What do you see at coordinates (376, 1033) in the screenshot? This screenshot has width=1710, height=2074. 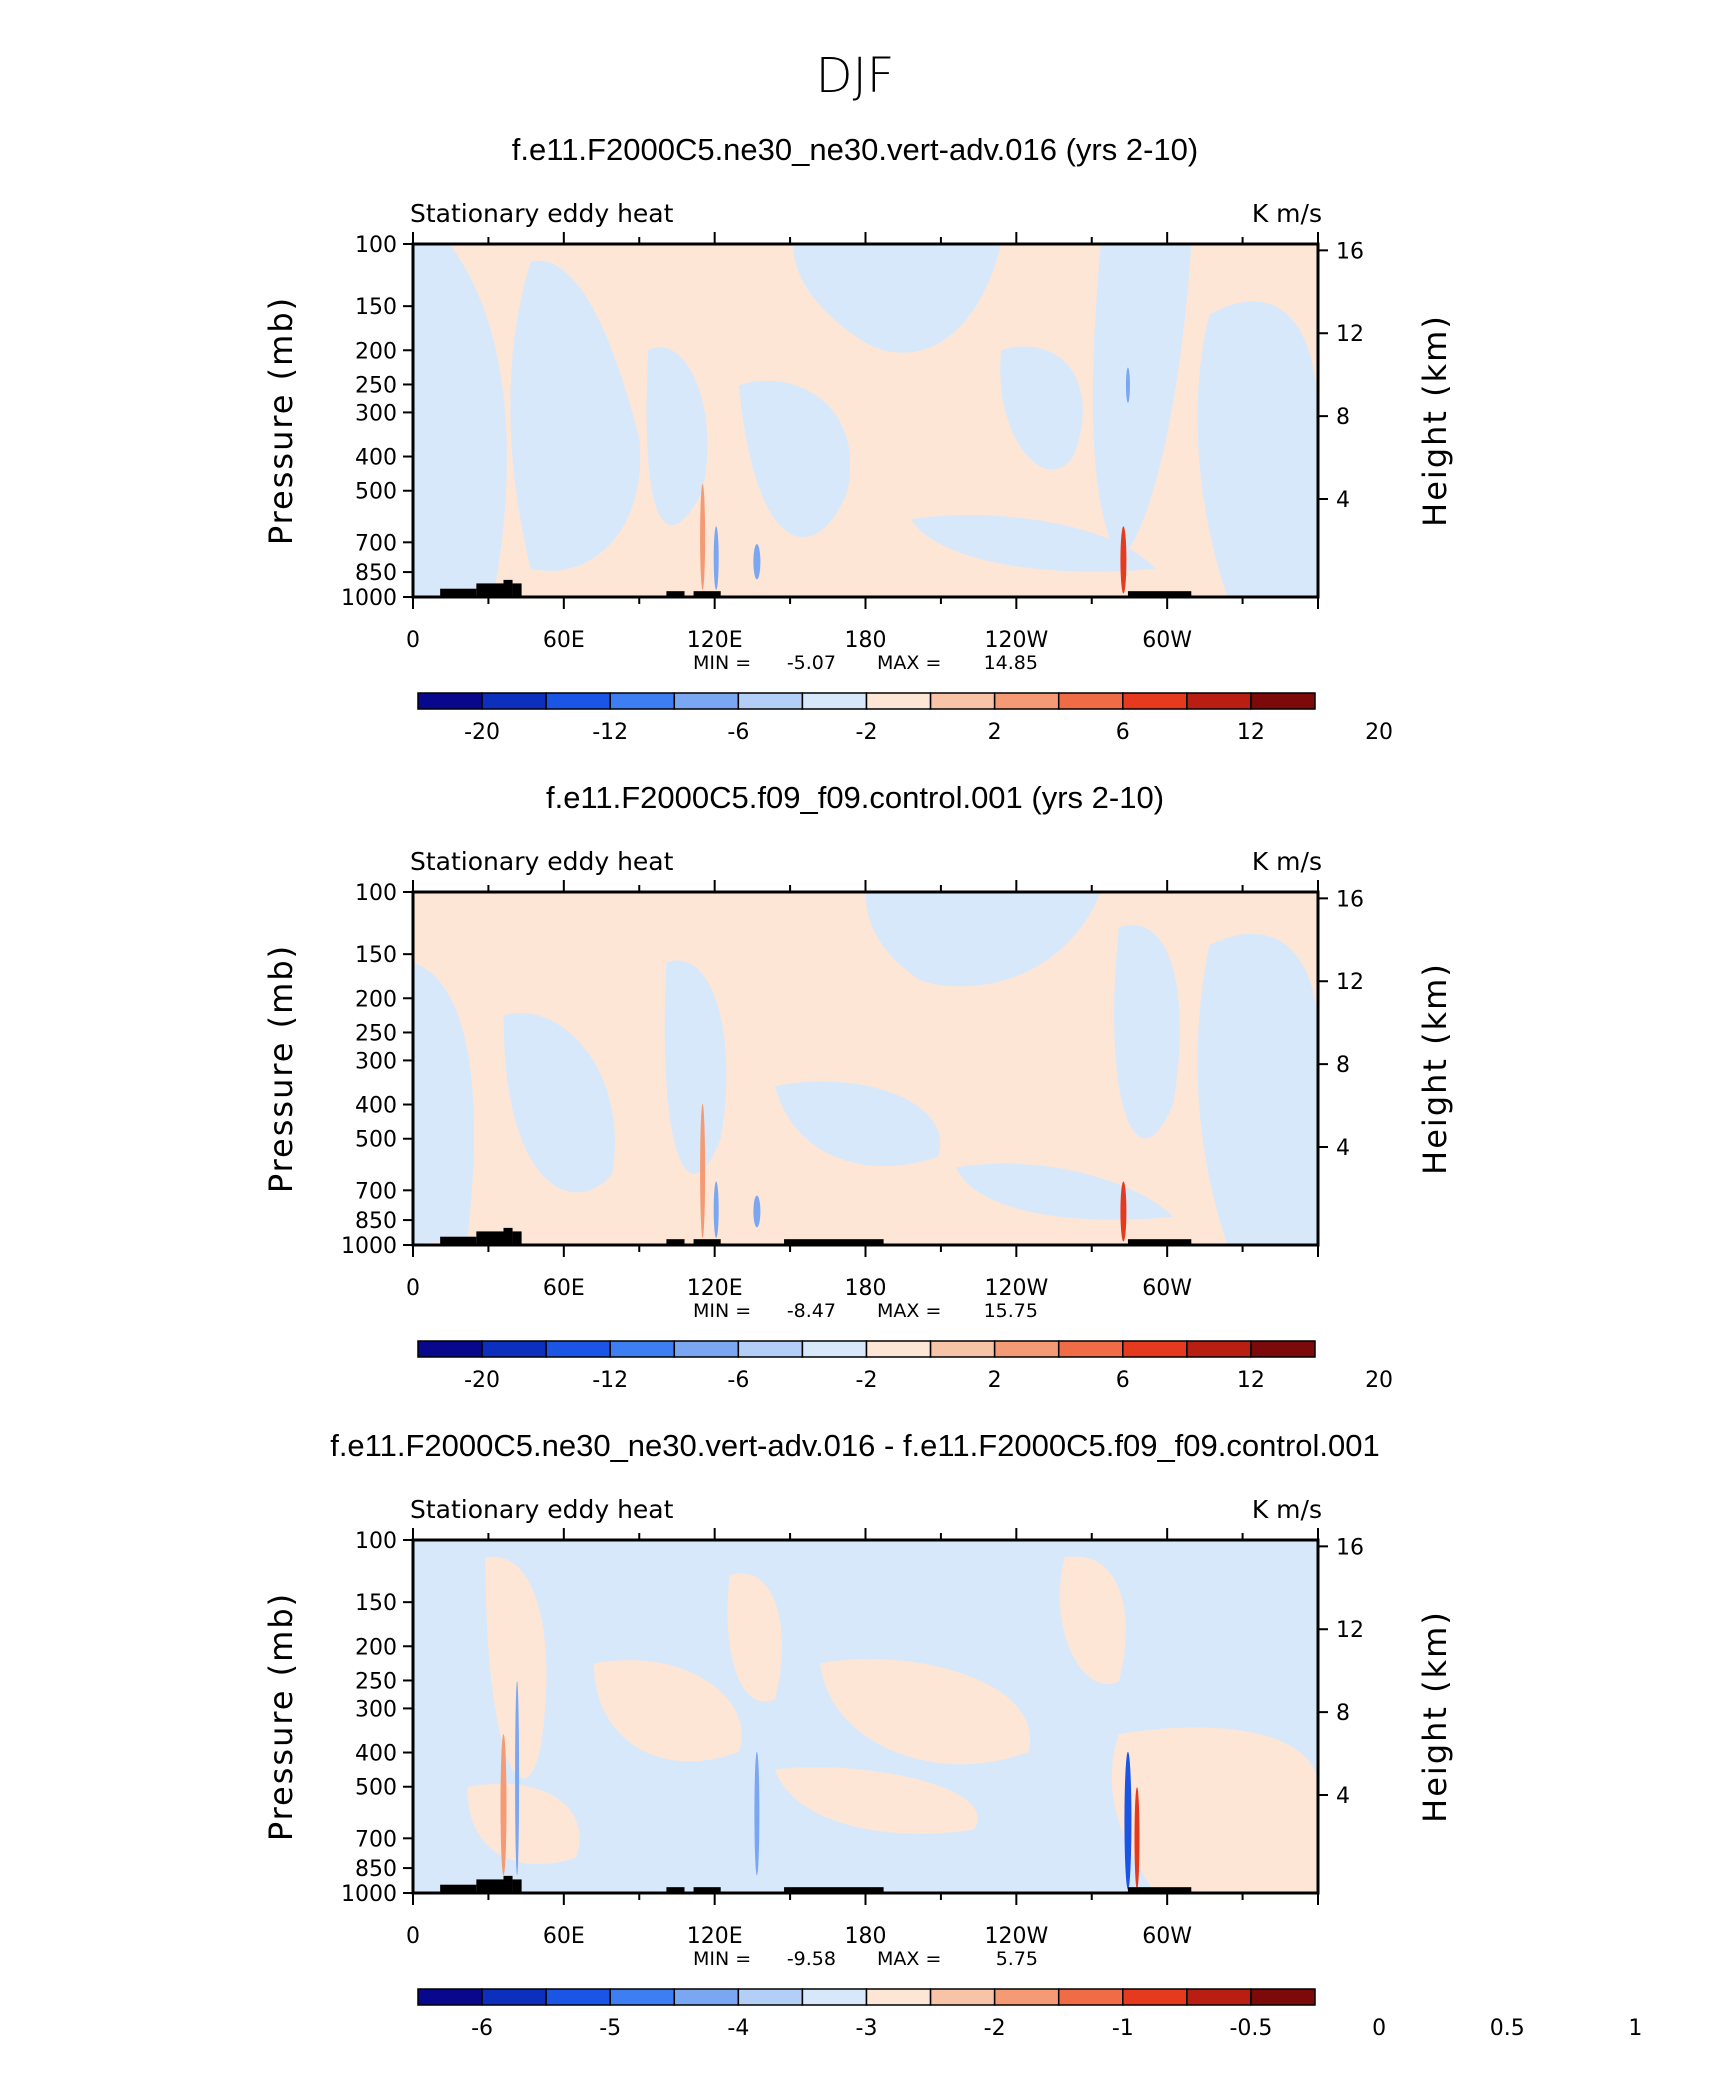 I see `pressure-tick-label: 250` at bounding box center [376, 1033].